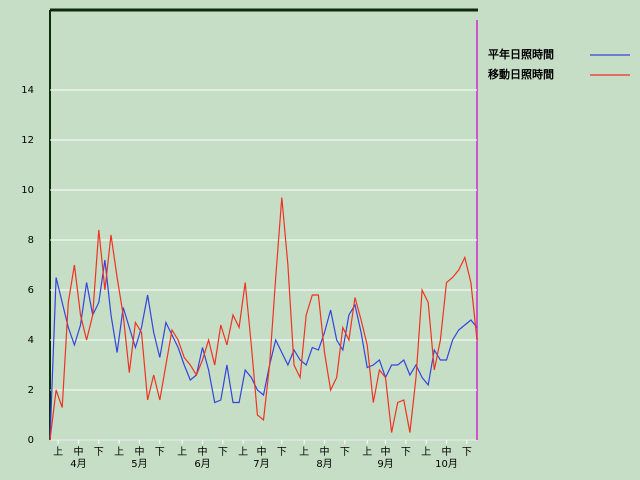 Image resolution: width=640 pixels, height=480 pixels. I want to click on month-label: 4月, so click(78, 464).